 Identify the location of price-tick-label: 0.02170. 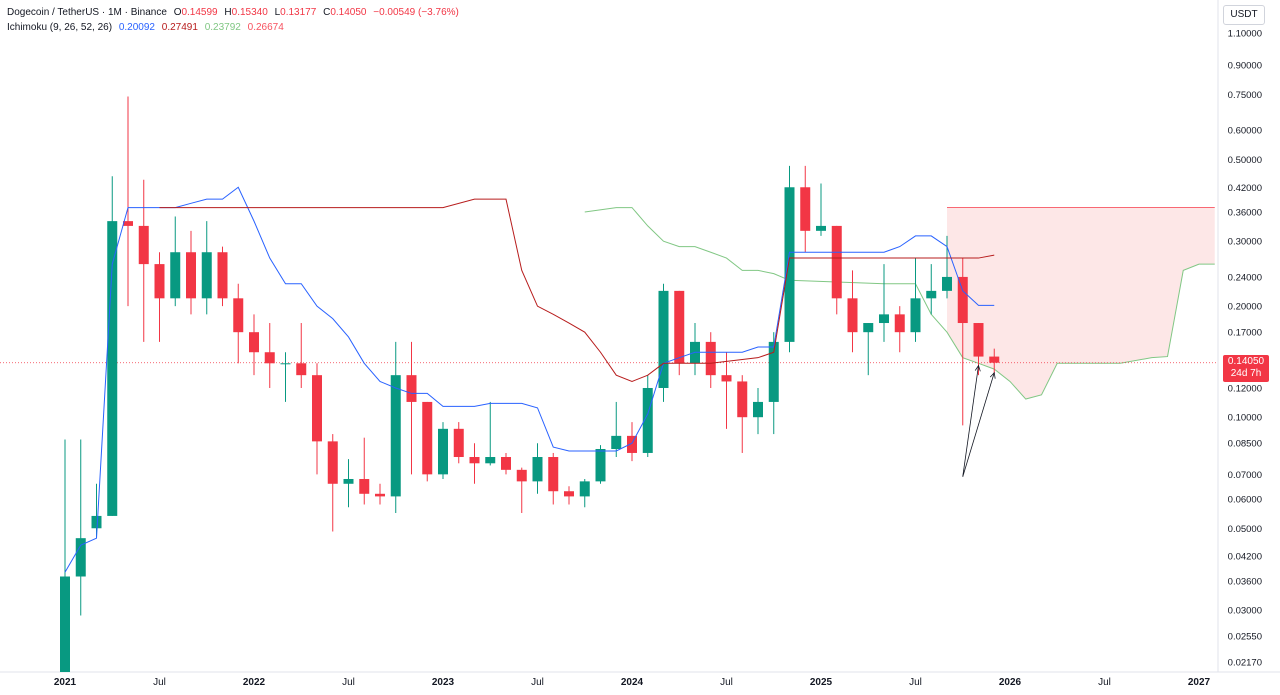
(1245, 663).